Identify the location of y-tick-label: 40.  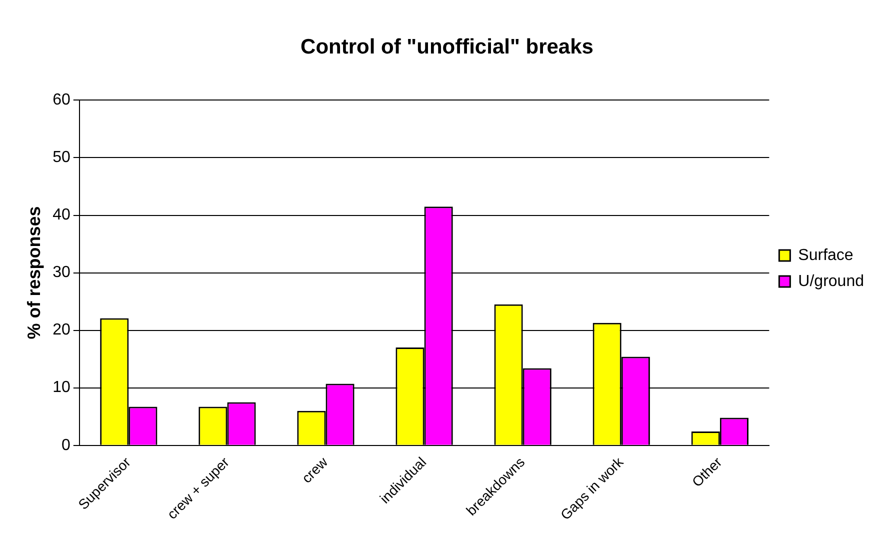
(61, 215).